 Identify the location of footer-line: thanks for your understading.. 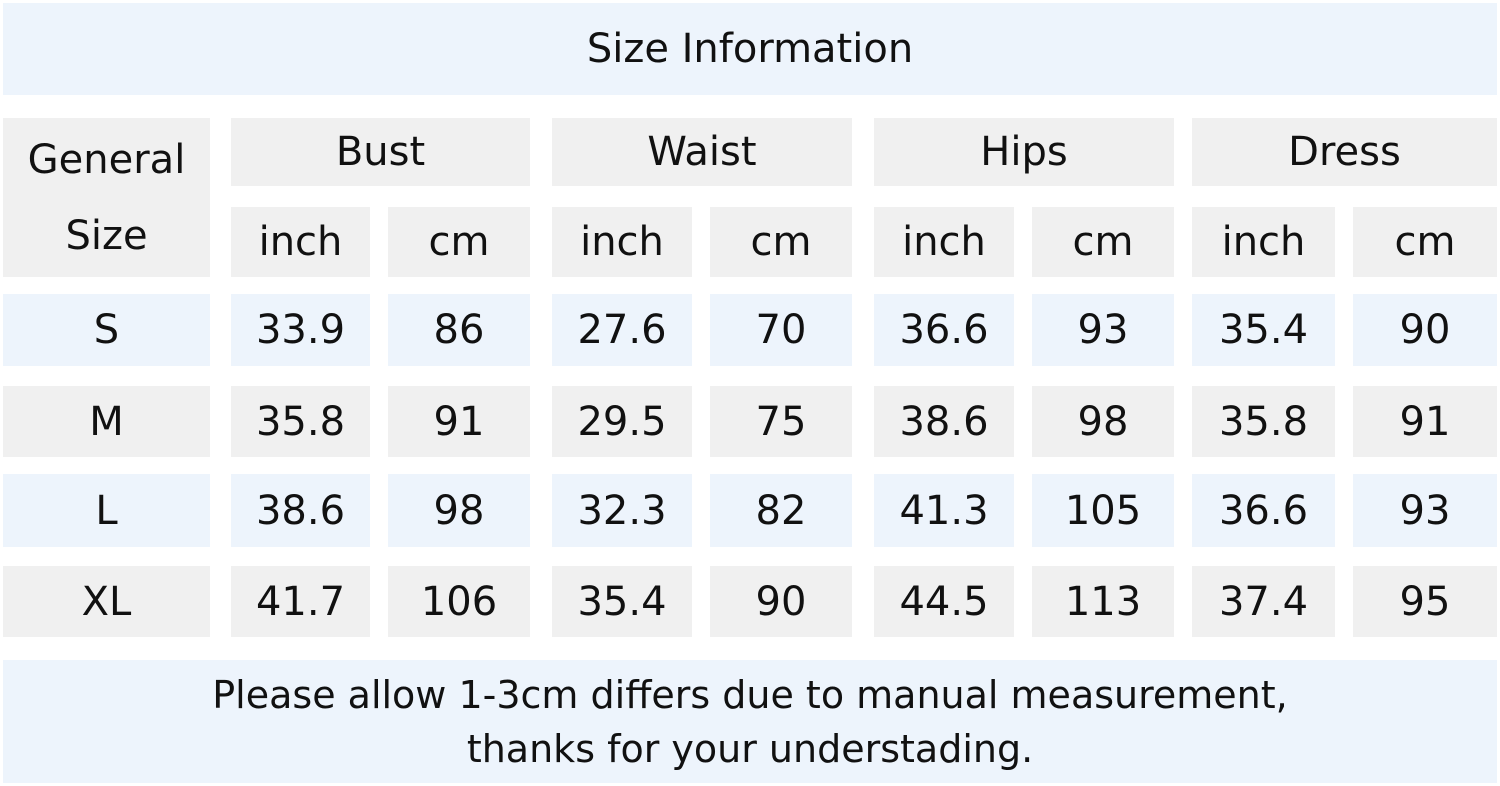
(750, 748).